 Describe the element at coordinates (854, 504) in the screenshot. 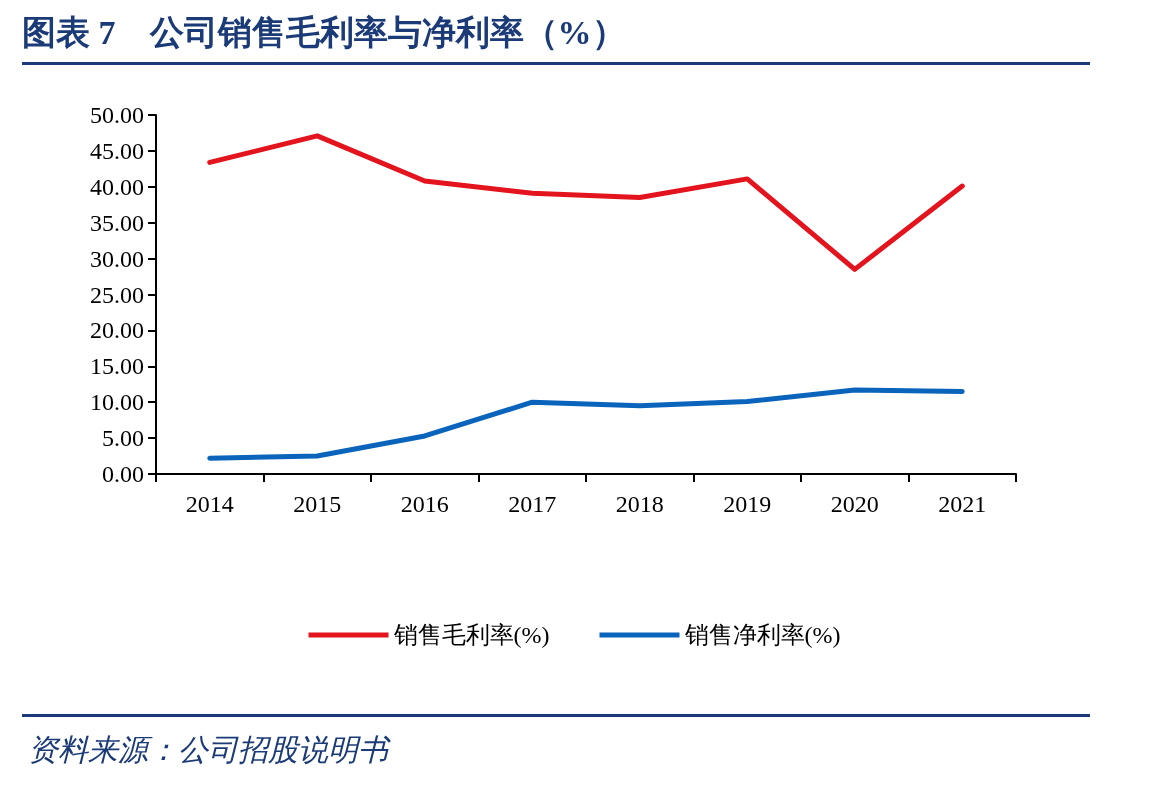

I see `x-tick-label: 2020` at that location.